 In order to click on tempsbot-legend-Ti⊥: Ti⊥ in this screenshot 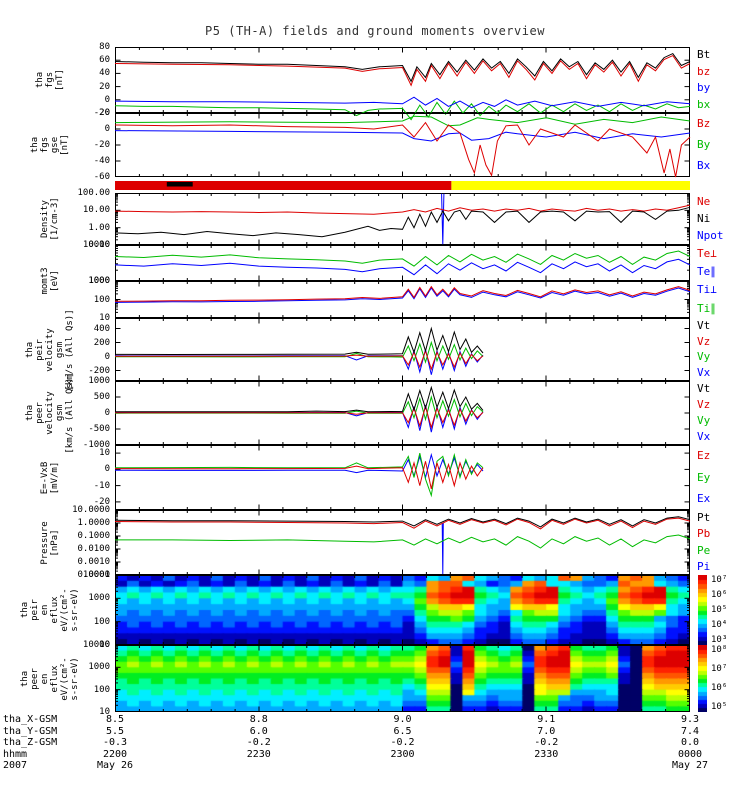, I will do `click(707, 290)`.